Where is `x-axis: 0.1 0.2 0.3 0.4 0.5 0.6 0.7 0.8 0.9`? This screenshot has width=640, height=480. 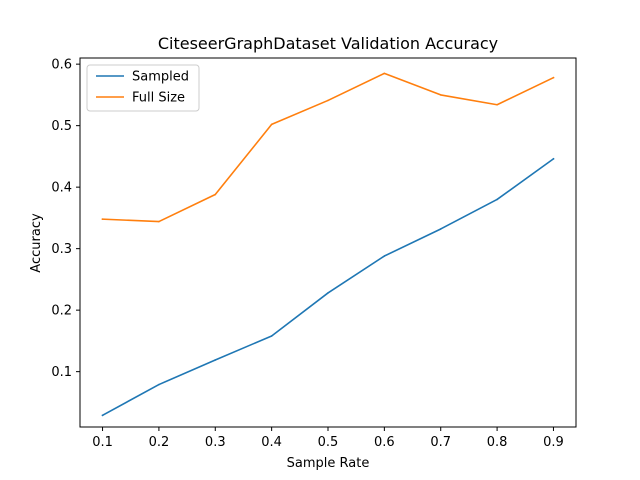
x-axis: 0.1 0.2 0.3 0.4 0.5 0.6 0.7 0.8 0.9 is located at coordinates (328, 438).